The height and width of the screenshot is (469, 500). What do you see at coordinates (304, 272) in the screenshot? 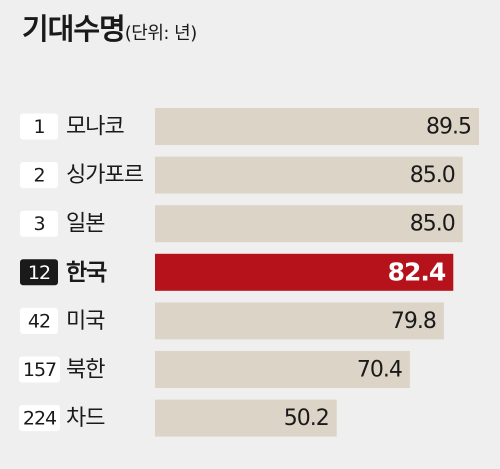
I see `bar-highlight` at bounding box center [304, 272].